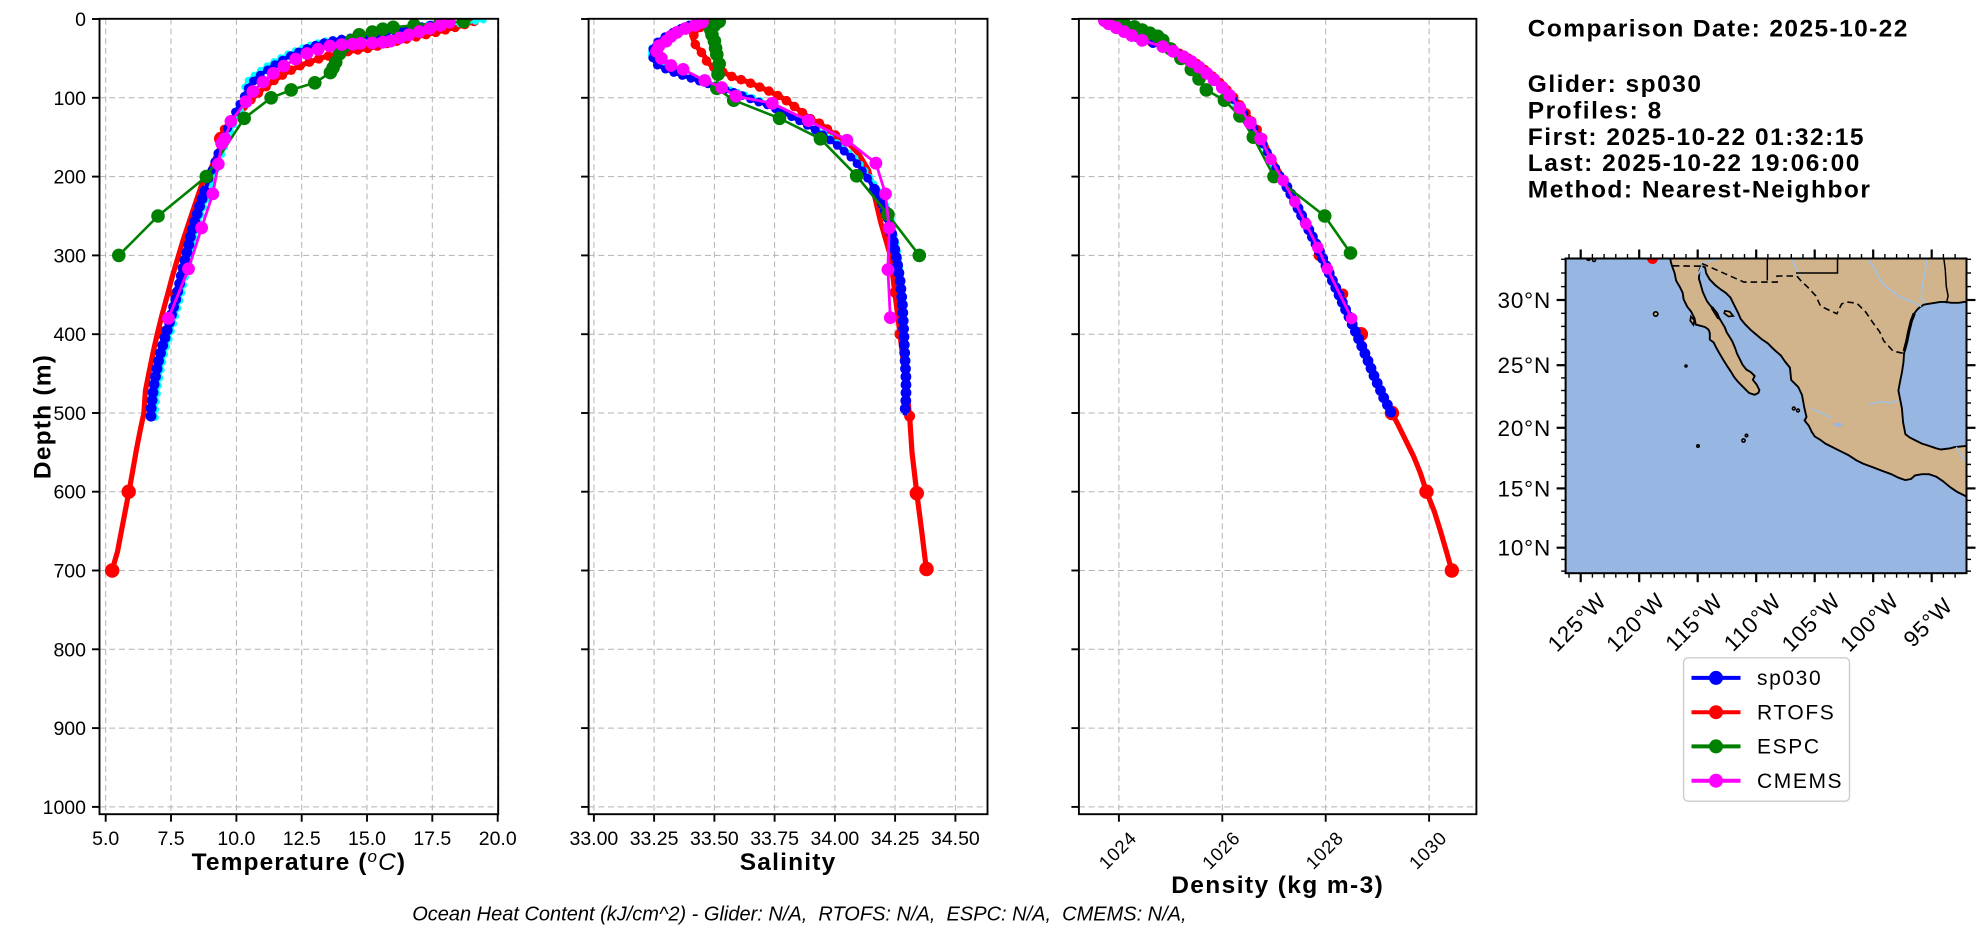 The image size is (1978, 934). I want to click on svg-text: 33.50, so click(714, 839).